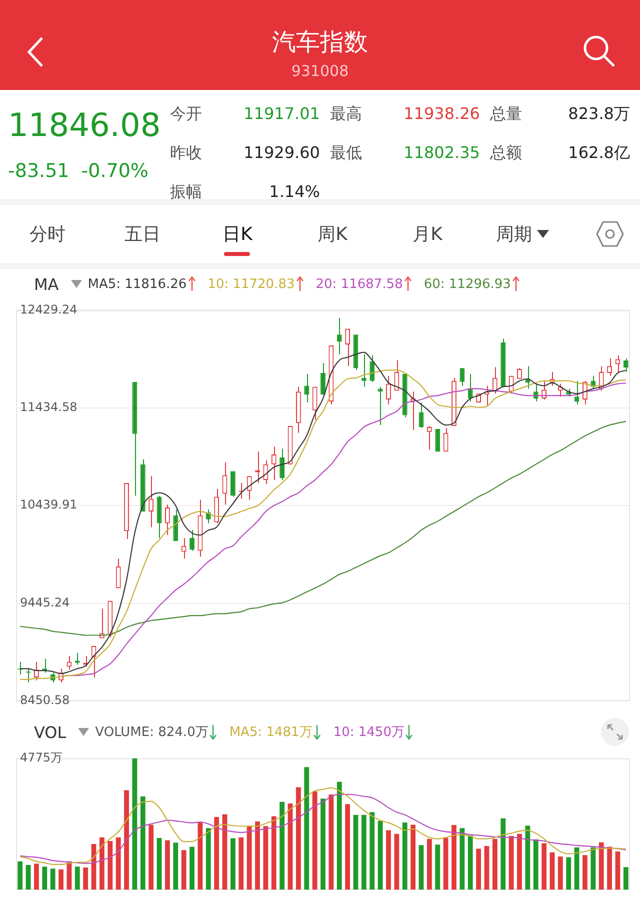 The width and height of the screenshot is (640, 900). I want to click on text: -83.51, so click(39, 171).